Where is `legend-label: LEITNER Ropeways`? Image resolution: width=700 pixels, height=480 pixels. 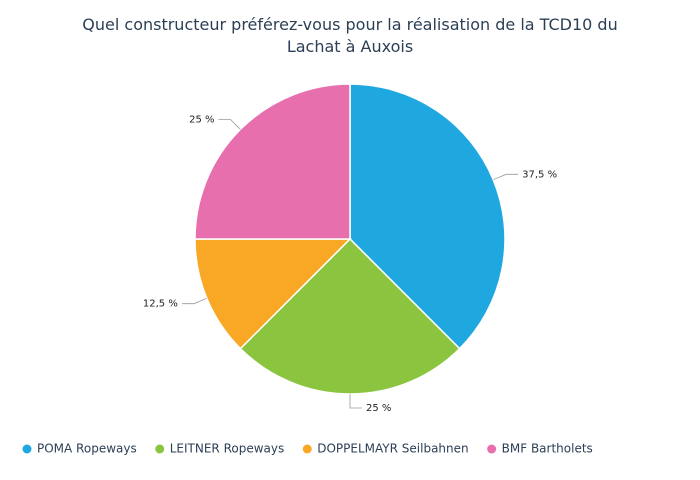 legend-label: LEITNER Ropeways is located at coordinates (227, 449).